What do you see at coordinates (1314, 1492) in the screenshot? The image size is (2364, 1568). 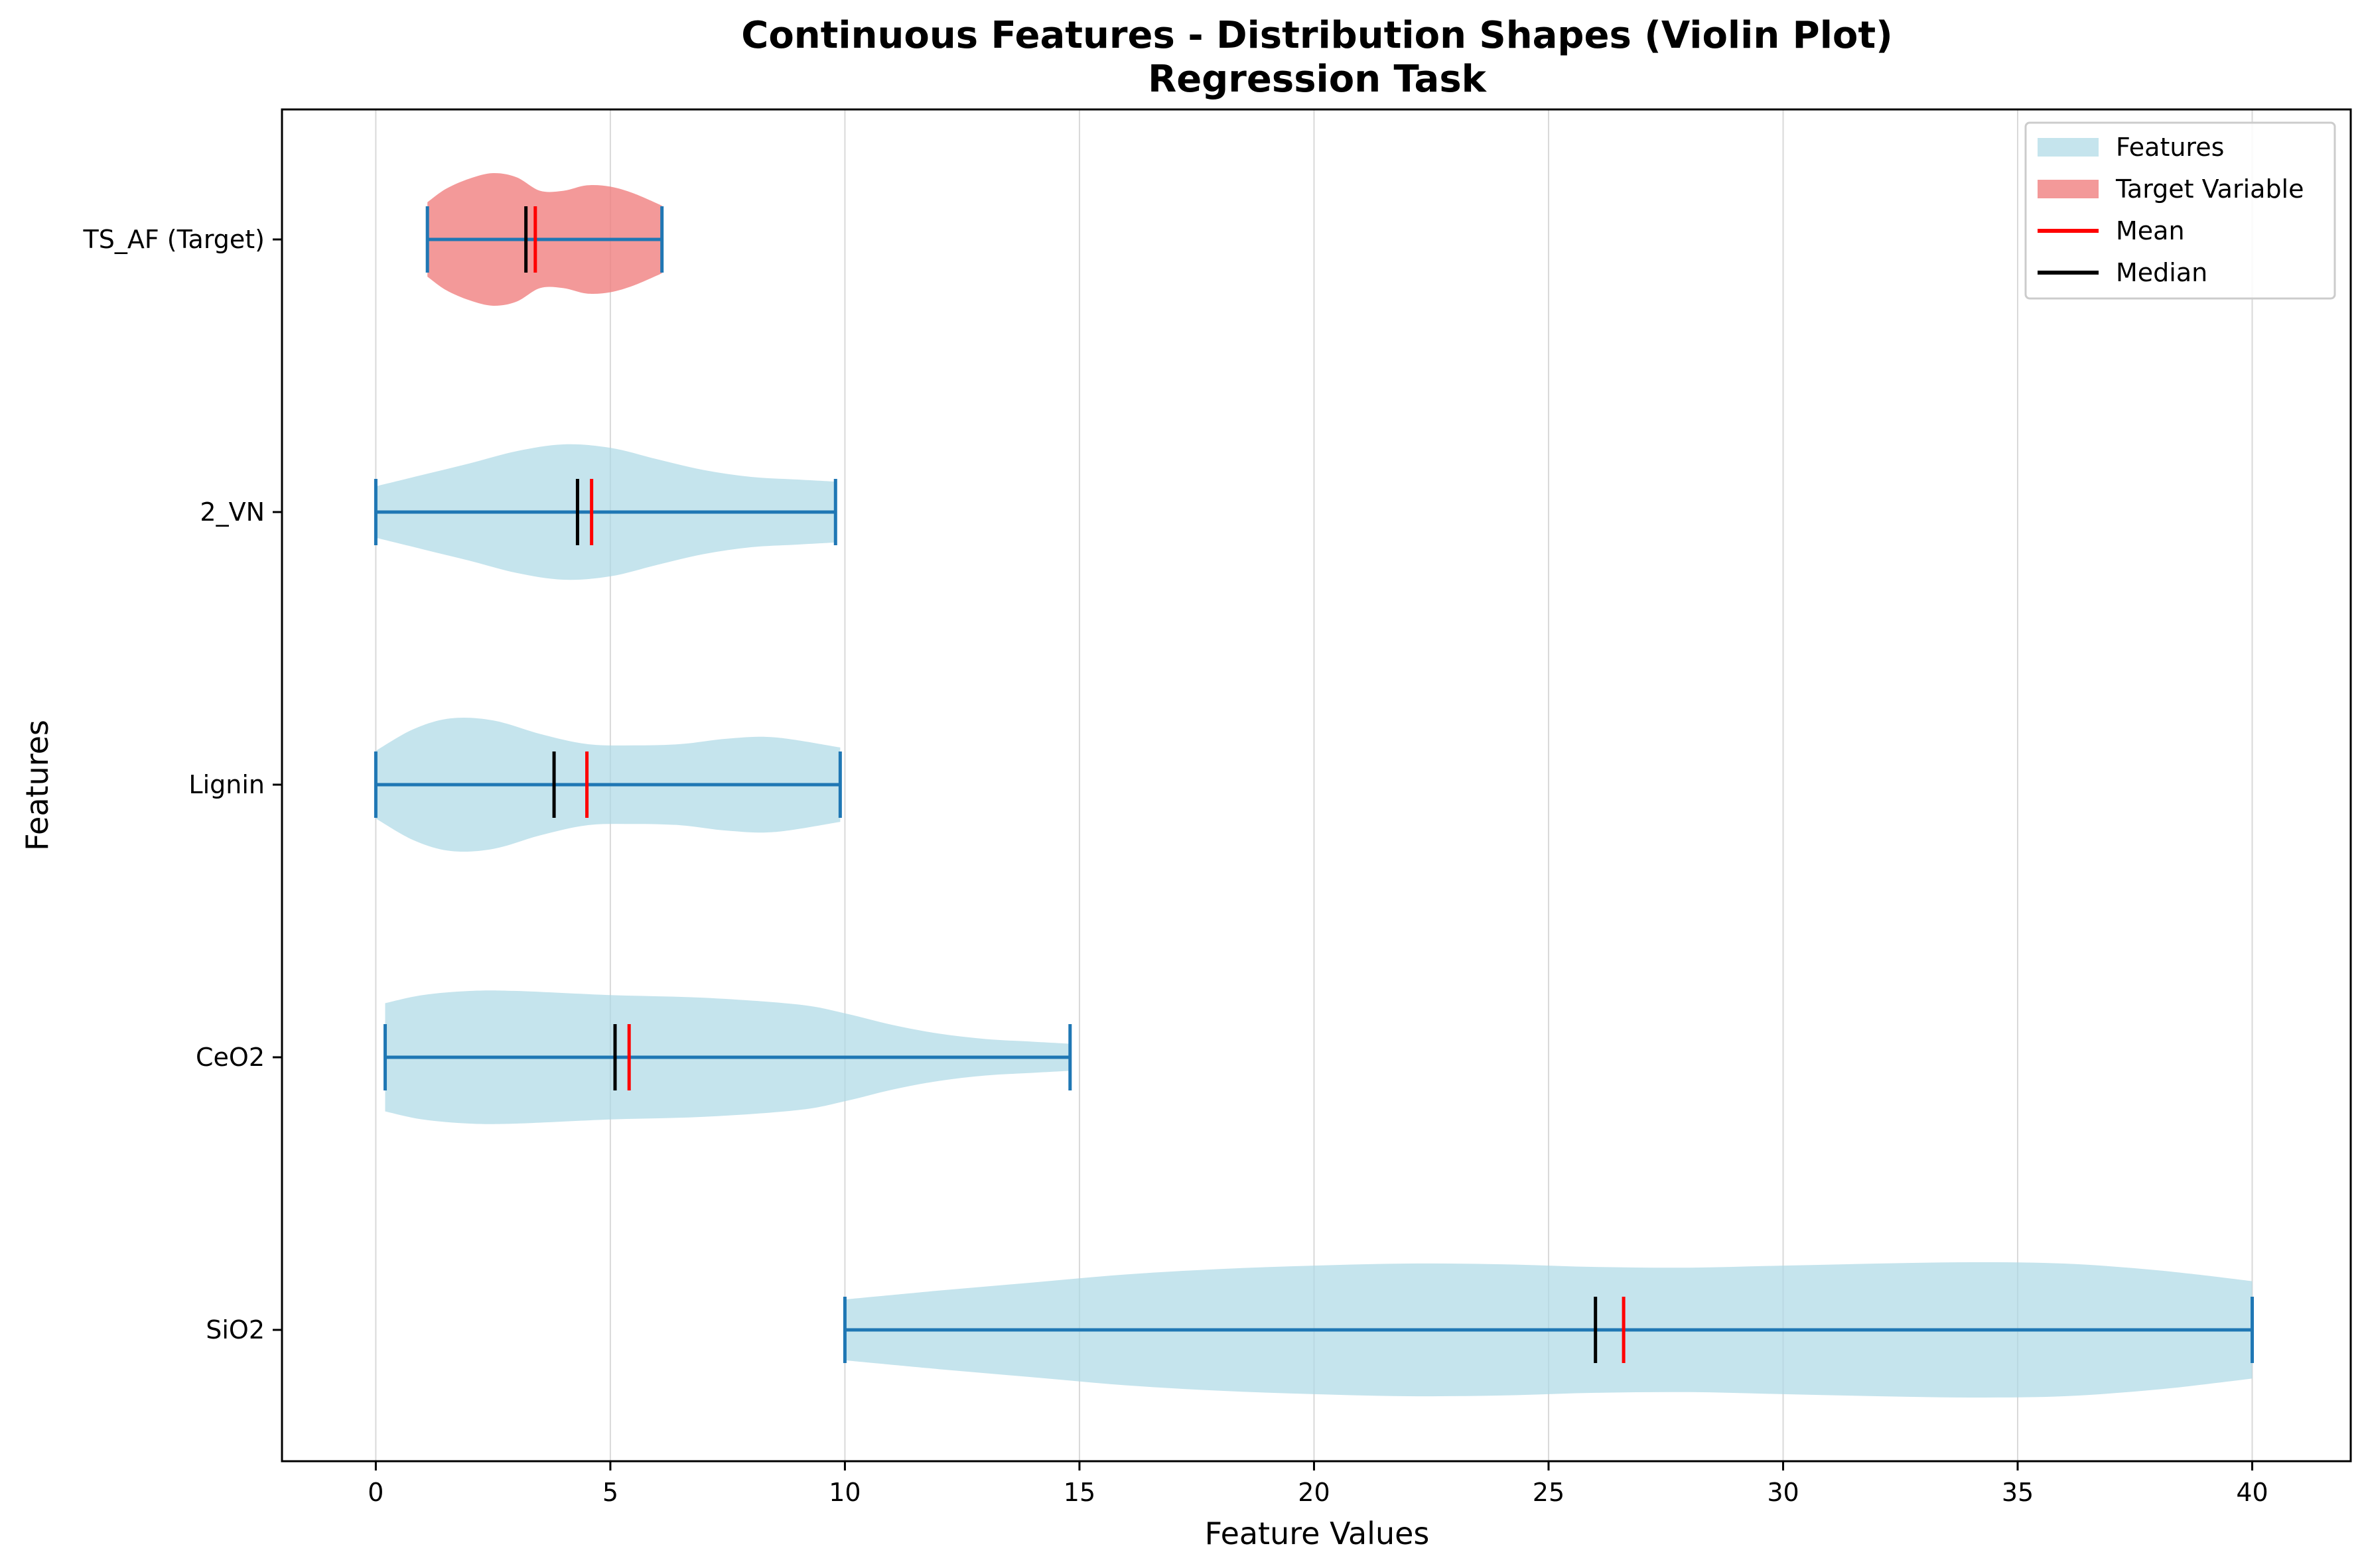 I see `x-tick-label: 20` at bounding box center [1314, 1492].